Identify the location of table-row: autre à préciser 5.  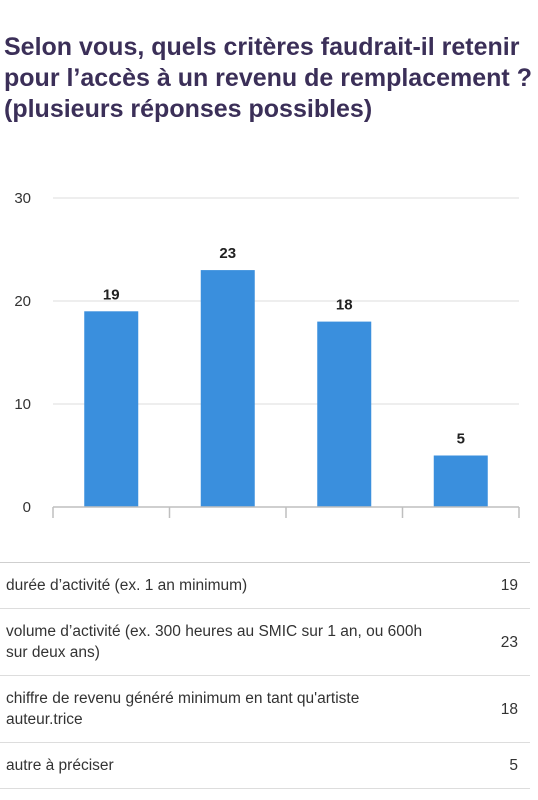
(265, 765).